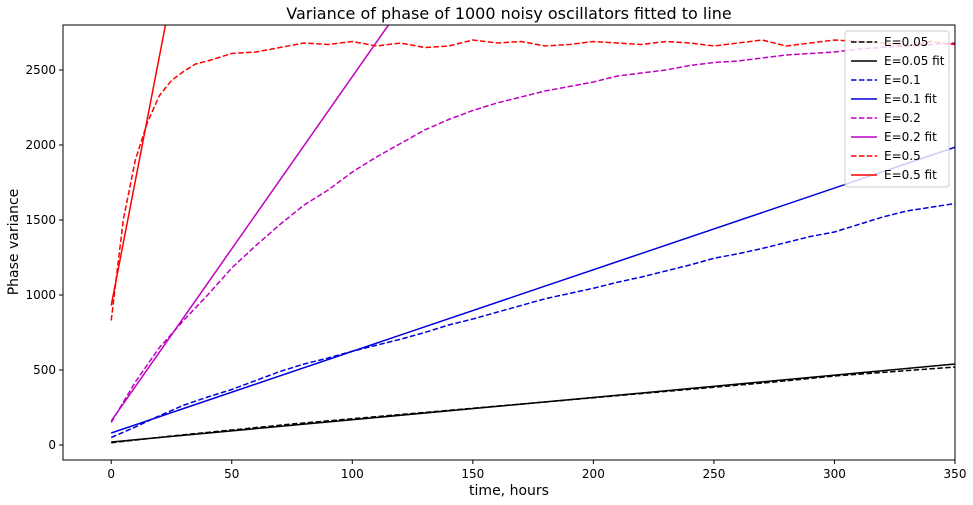 Image resolution: width=973 pixels, height=505 pixels. Describe the element at coordinates (902, 156) in the screenshot. I see `legend-entry-label: E=0.5` at that location.